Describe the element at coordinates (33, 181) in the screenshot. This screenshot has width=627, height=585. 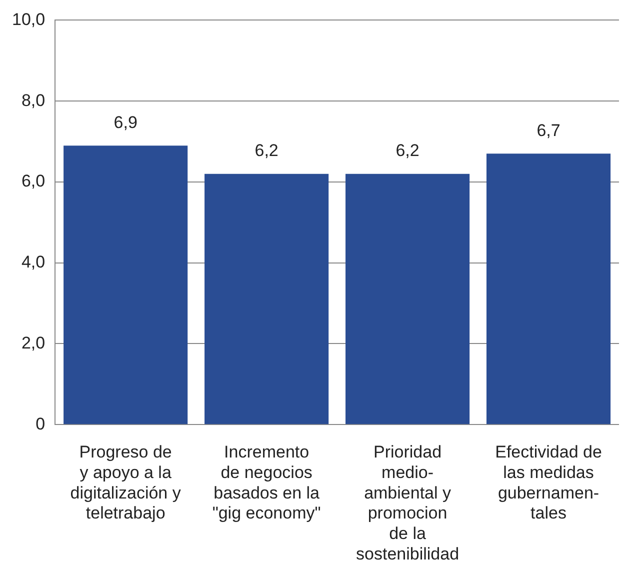
I see `y-tick-label: 6,0` at that location.